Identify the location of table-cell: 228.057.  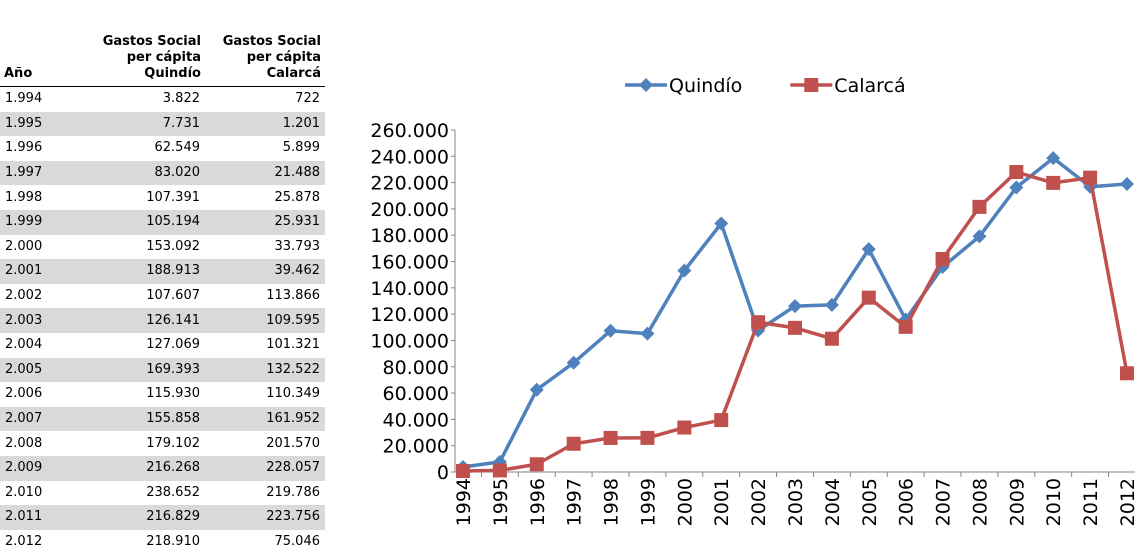
(265, 468).